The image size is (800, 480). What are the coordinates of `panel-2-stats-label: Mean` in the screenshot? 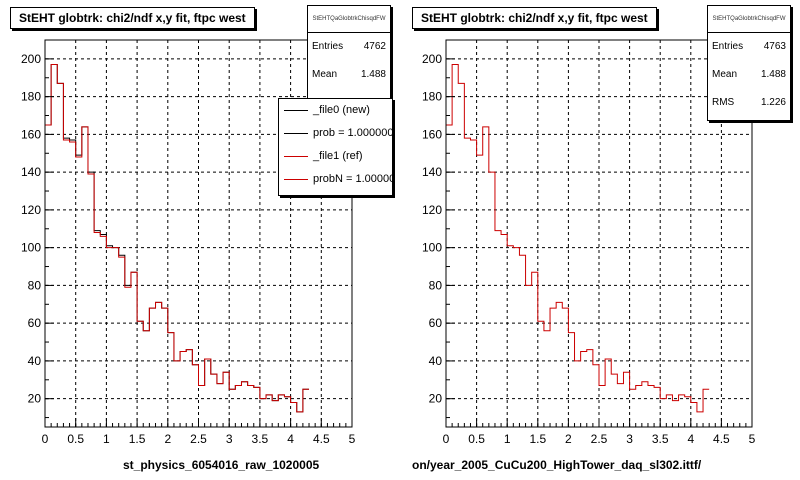 It's located at (725, 74).